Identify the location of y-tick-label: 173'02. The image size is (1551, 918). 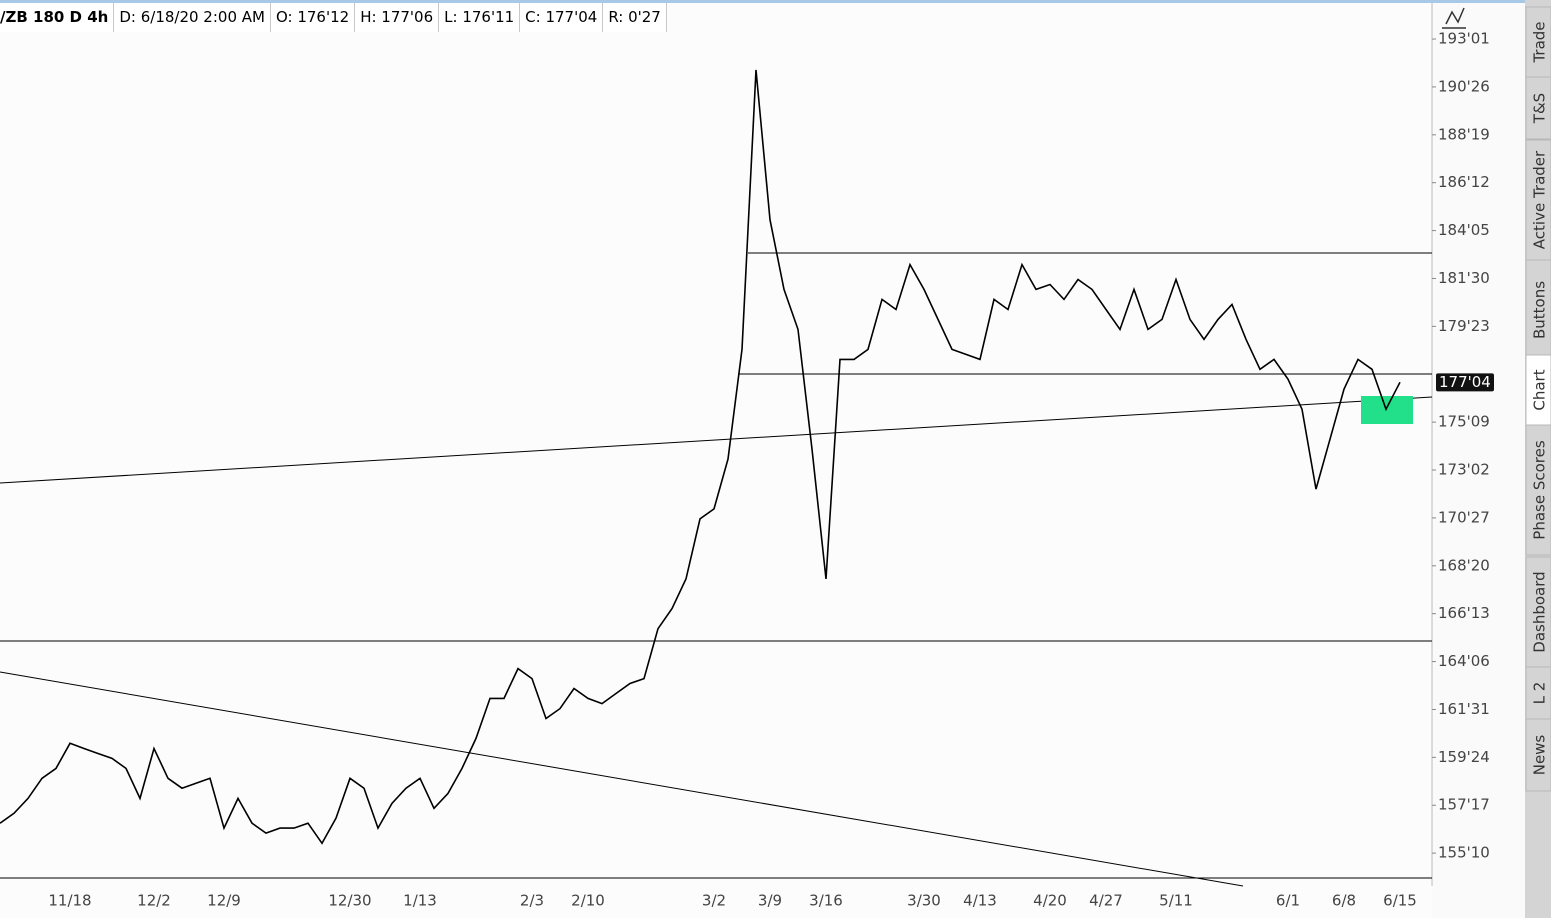
(1464, 470).